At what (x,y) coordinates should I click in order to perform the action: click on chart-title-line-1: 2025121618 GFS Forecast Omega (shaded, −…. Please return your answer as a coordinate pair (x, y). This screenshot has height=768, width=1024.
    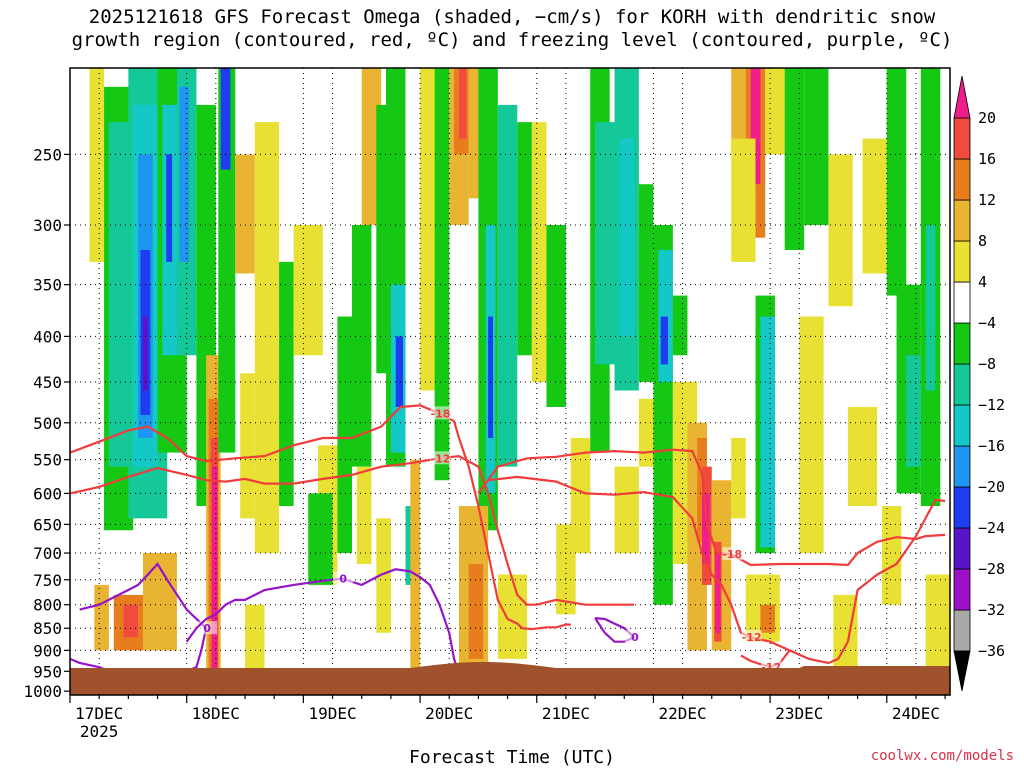
    Looking at the image, I should click on (512, 17).